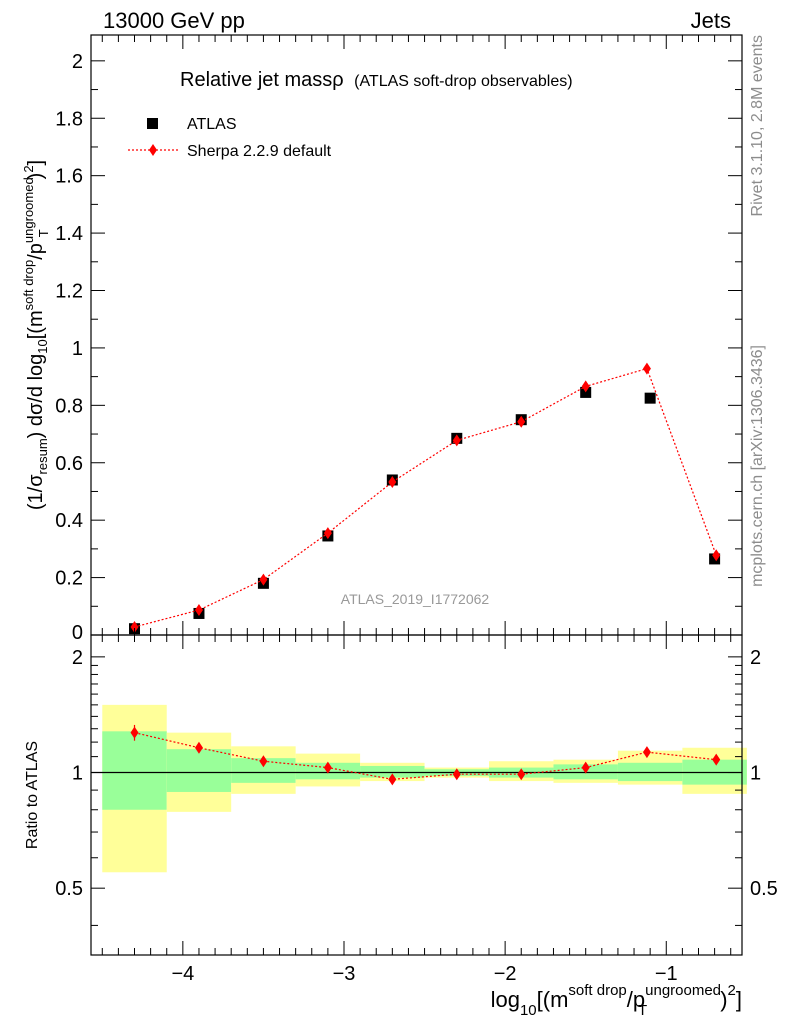 The width and height of the screenshot is (786, 1024). What do you see at coordinates (77, 774) in the screenshot?
I see `ratio-tick-label-left: 1` at bounding box center [77, 774].